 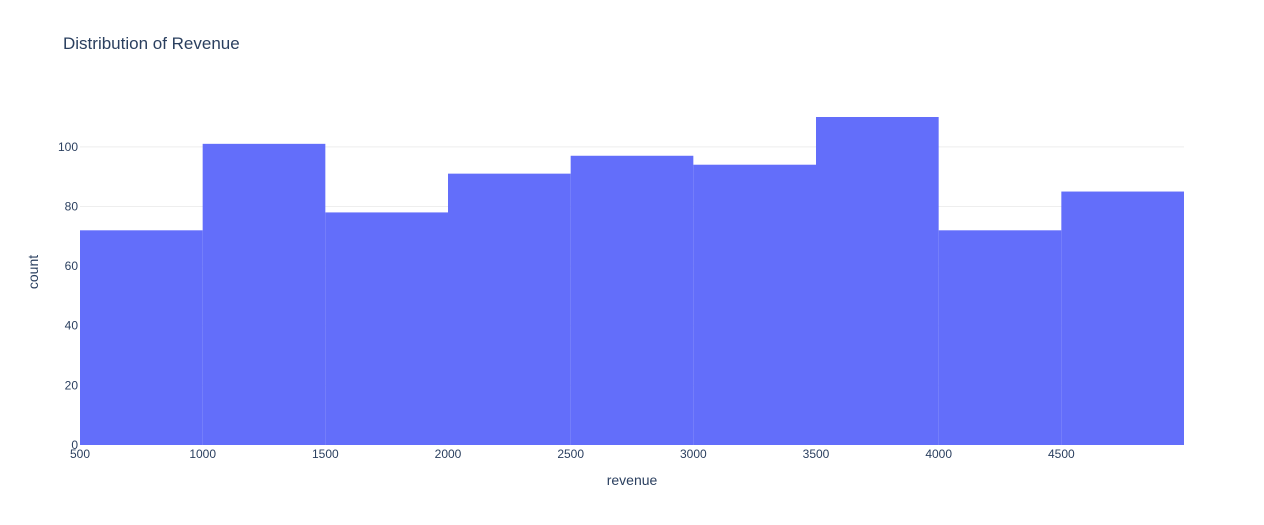 What do you see at coordinates (632, 480) in the screenshot?
I see `x-axis-title: revenue` at bounding box center [632, 480].